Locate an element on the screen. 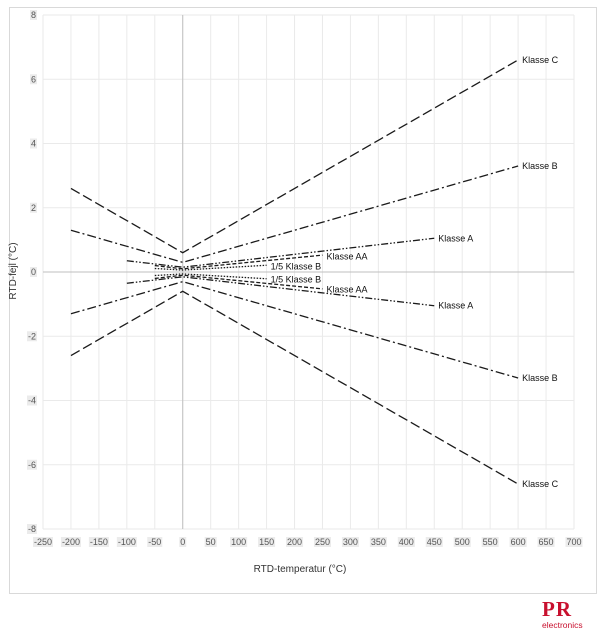  x-tick-label: 0 is located at coordinates (182, 542).